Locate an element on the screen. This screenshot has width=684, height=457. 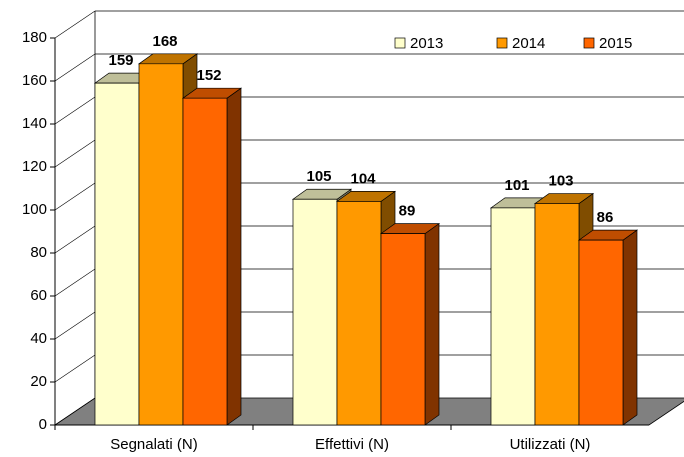
data-label: 168 is located at coordinates (164, 41).